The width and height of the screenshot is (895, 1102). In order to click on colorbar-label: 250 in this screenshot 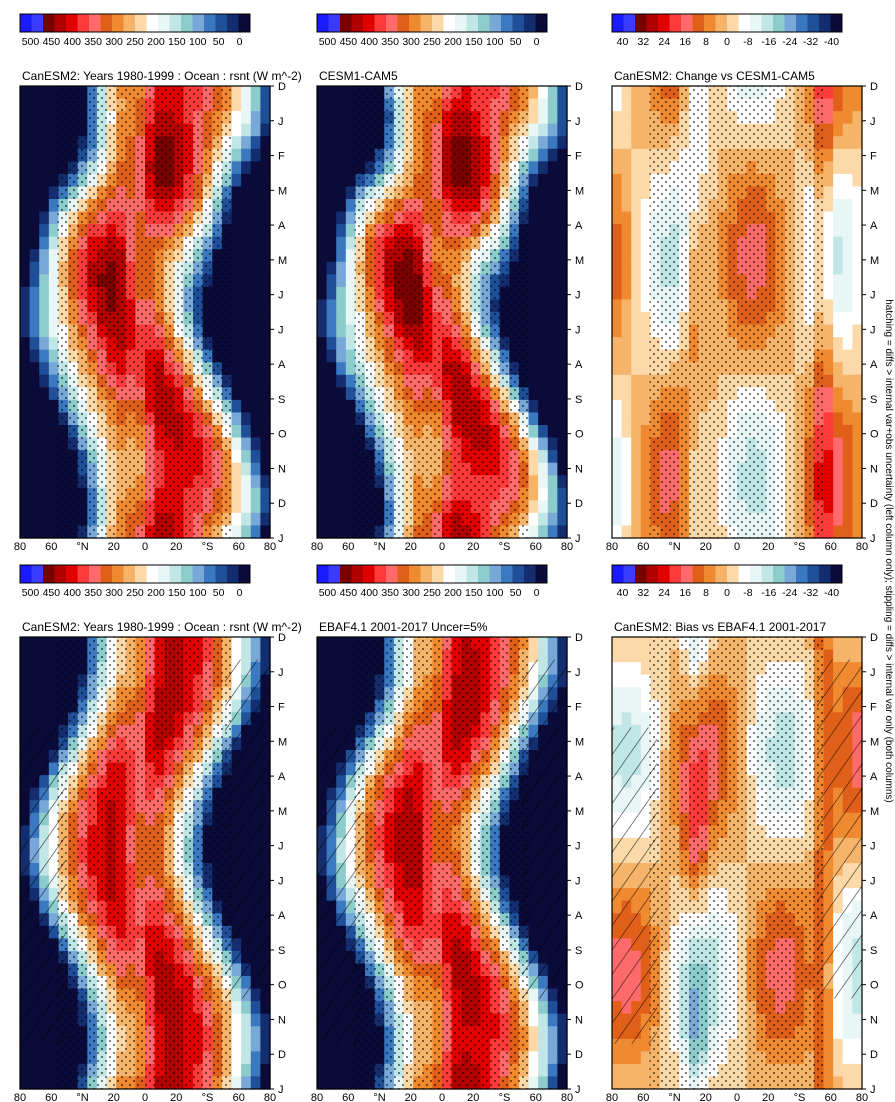, I will do `click(432, 593)`.